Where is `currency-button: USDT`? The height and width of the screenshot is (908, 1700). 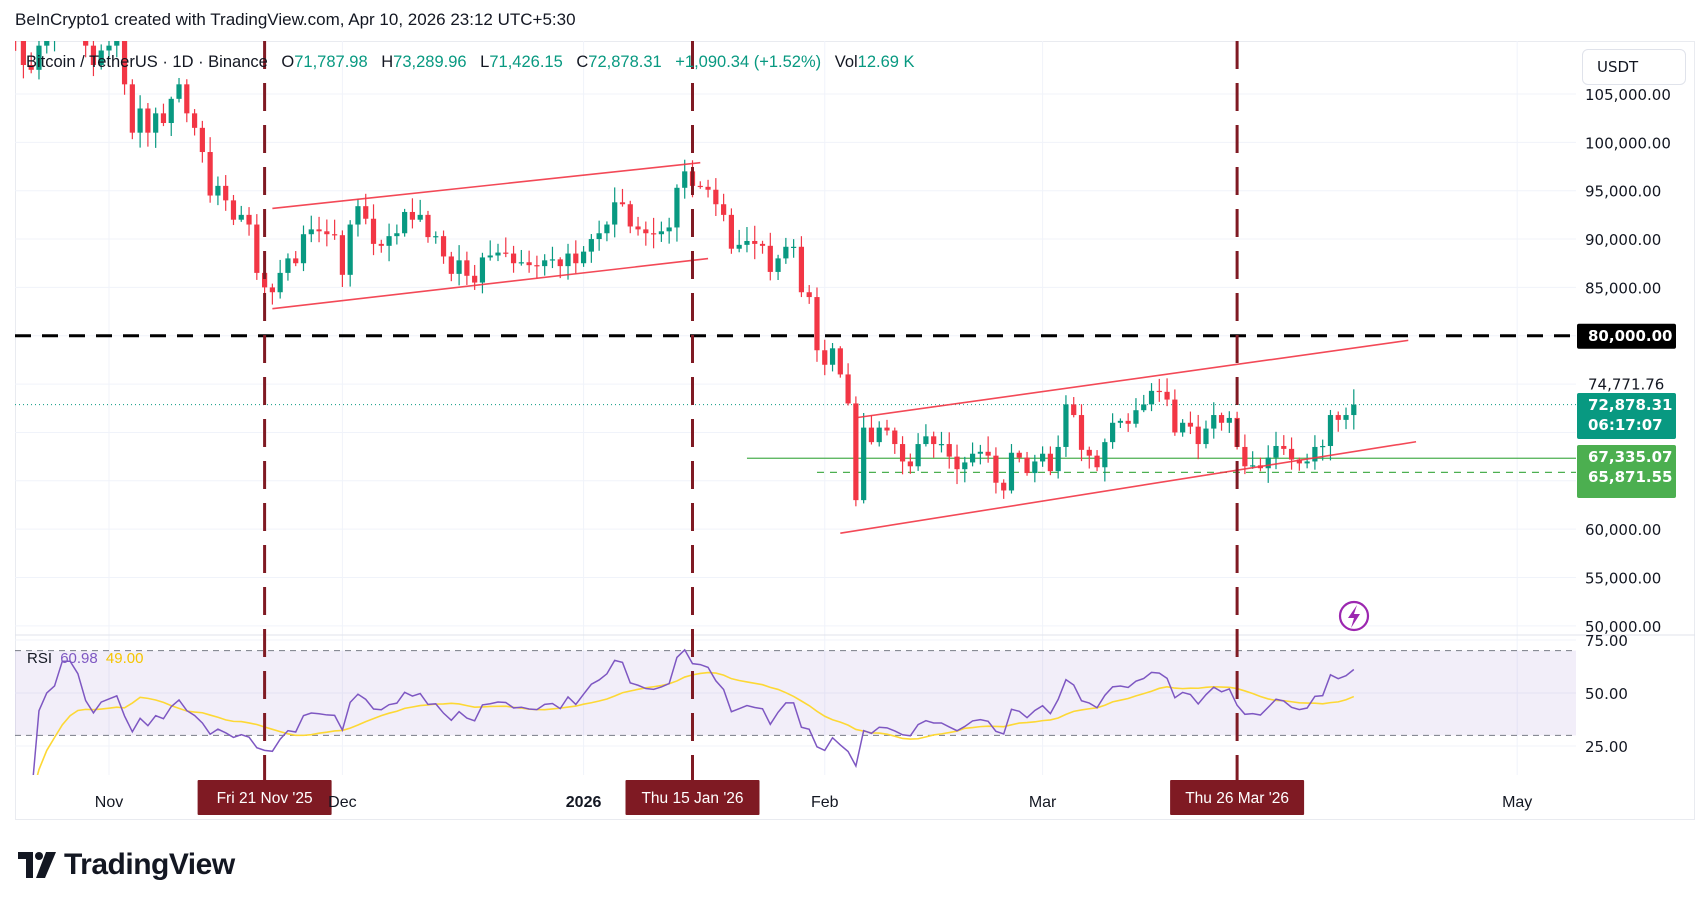
currency-button: USDT is located at coordinates (1634, 67).